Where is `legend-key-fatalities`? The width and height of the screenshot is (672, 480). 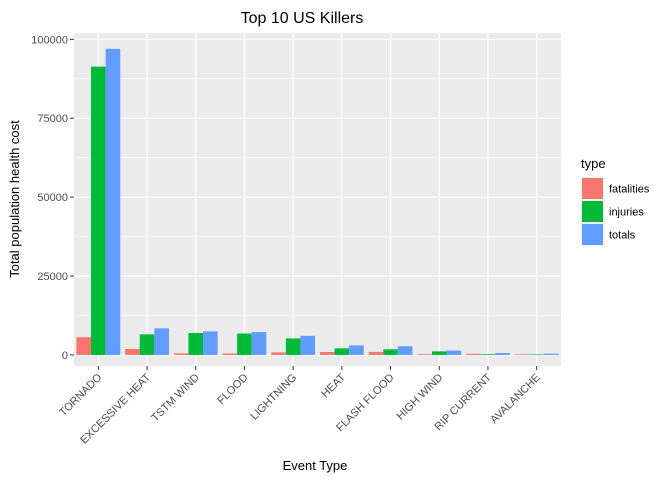 legend-key-fatalities is located at coordinates (592, 188).